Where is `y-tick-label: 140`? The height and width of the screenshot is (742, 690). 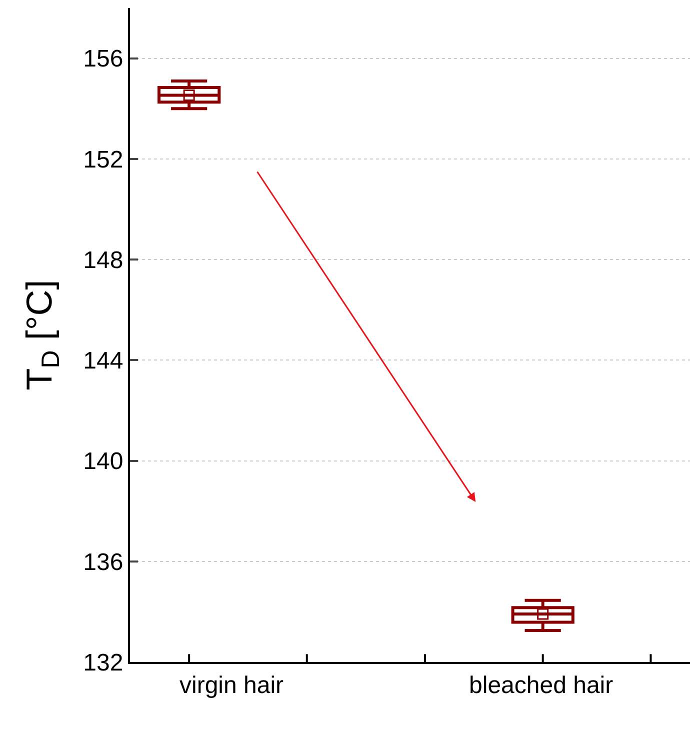 y-tick-label: 140 is located at coordinates (103, 462).